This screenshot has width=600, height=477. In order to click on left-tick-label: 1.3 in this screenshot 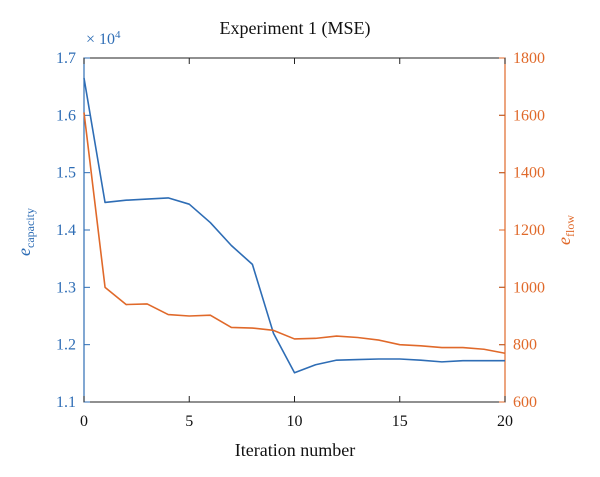, I will do `click(66, 287)`.